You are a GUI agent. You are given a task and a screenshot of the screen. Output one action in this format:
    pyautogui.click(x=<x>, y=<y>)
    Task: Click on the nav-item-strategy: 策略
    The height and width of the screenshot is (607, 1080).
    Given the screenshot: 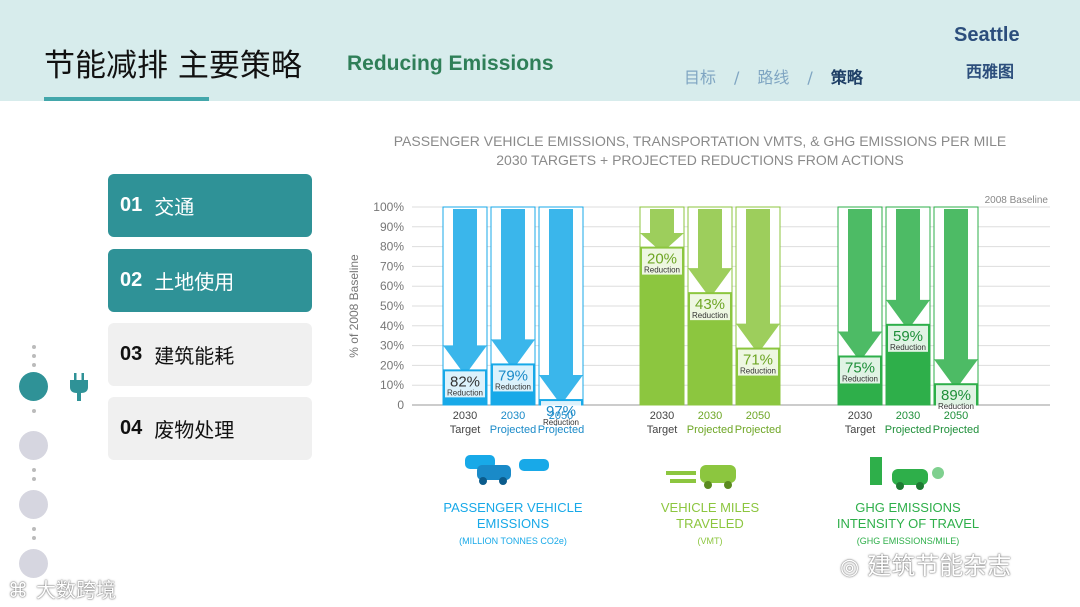 What is the action you would take?
    pyautogui.click(x=846, y=77)
    